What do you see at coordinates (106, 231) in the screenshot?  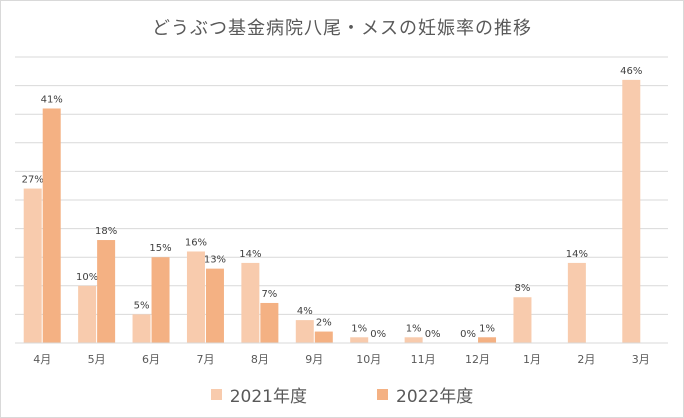 I see `data-label: 18%` at bounding box center [106, 231].